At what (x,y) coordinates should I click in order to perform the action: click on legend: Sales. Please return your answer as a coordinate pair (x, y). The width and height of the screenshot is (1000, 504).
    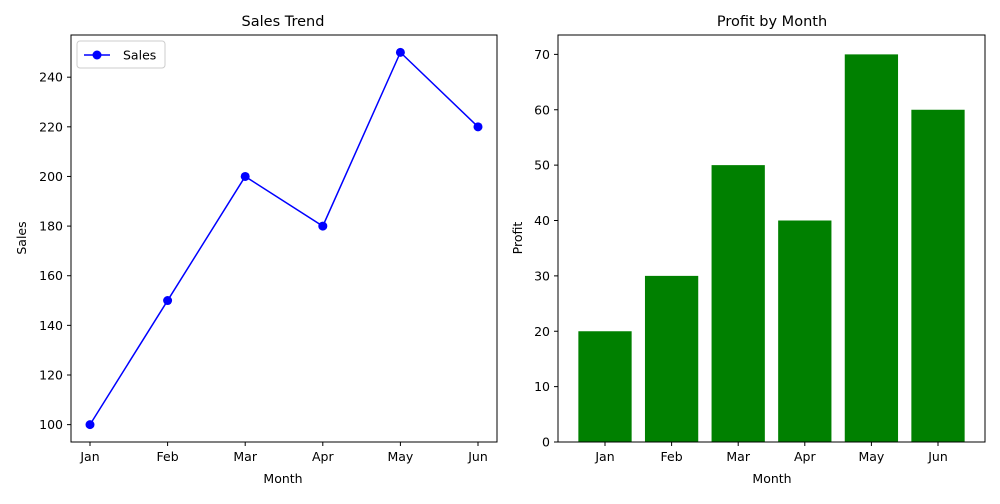
    Looking at the image, I should click on (121, 54).